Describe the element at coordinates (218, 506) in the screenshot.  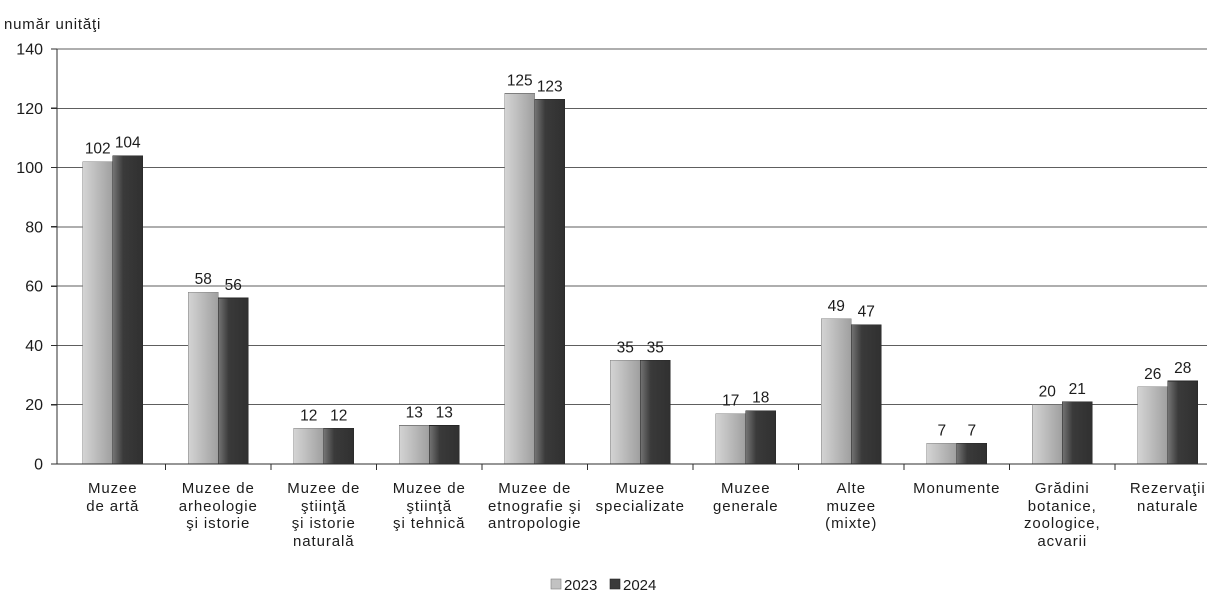
I see `x-tick-label: Muzee de arheologie şi istorie` at that location.